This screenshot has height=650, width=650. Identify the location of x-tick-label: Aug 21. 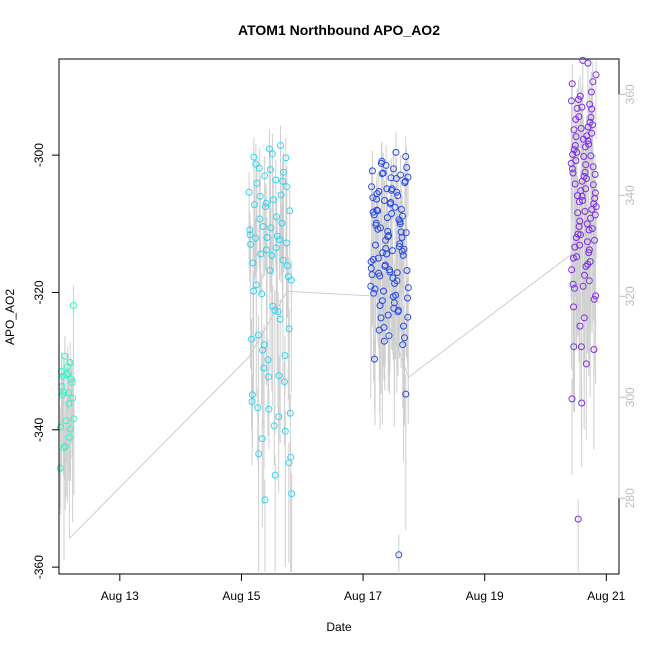
(606, 596).